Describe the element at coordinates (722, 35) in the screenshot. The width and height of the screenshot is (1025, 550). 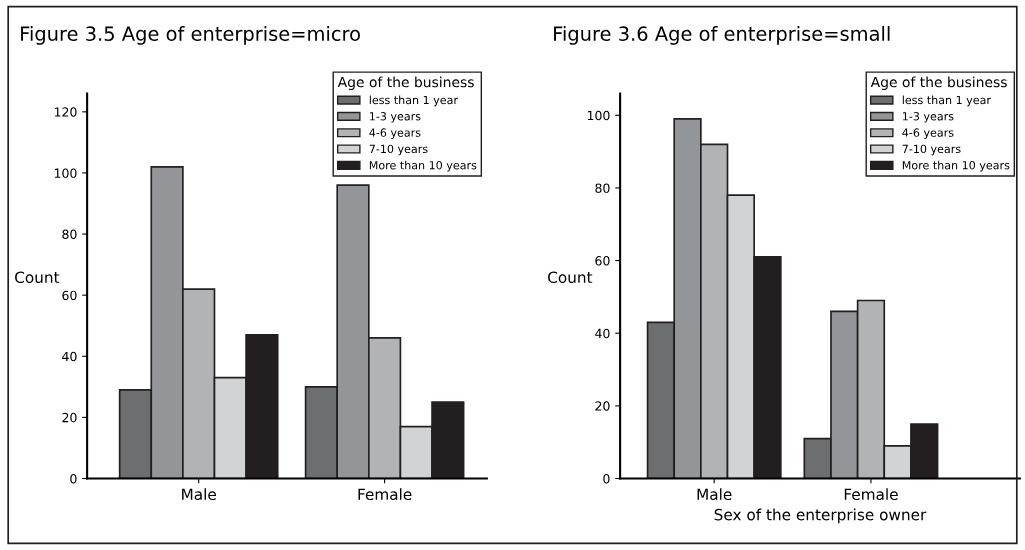
I see `chart-title: Figure 3.6 Age of enterprise=small` at that location.